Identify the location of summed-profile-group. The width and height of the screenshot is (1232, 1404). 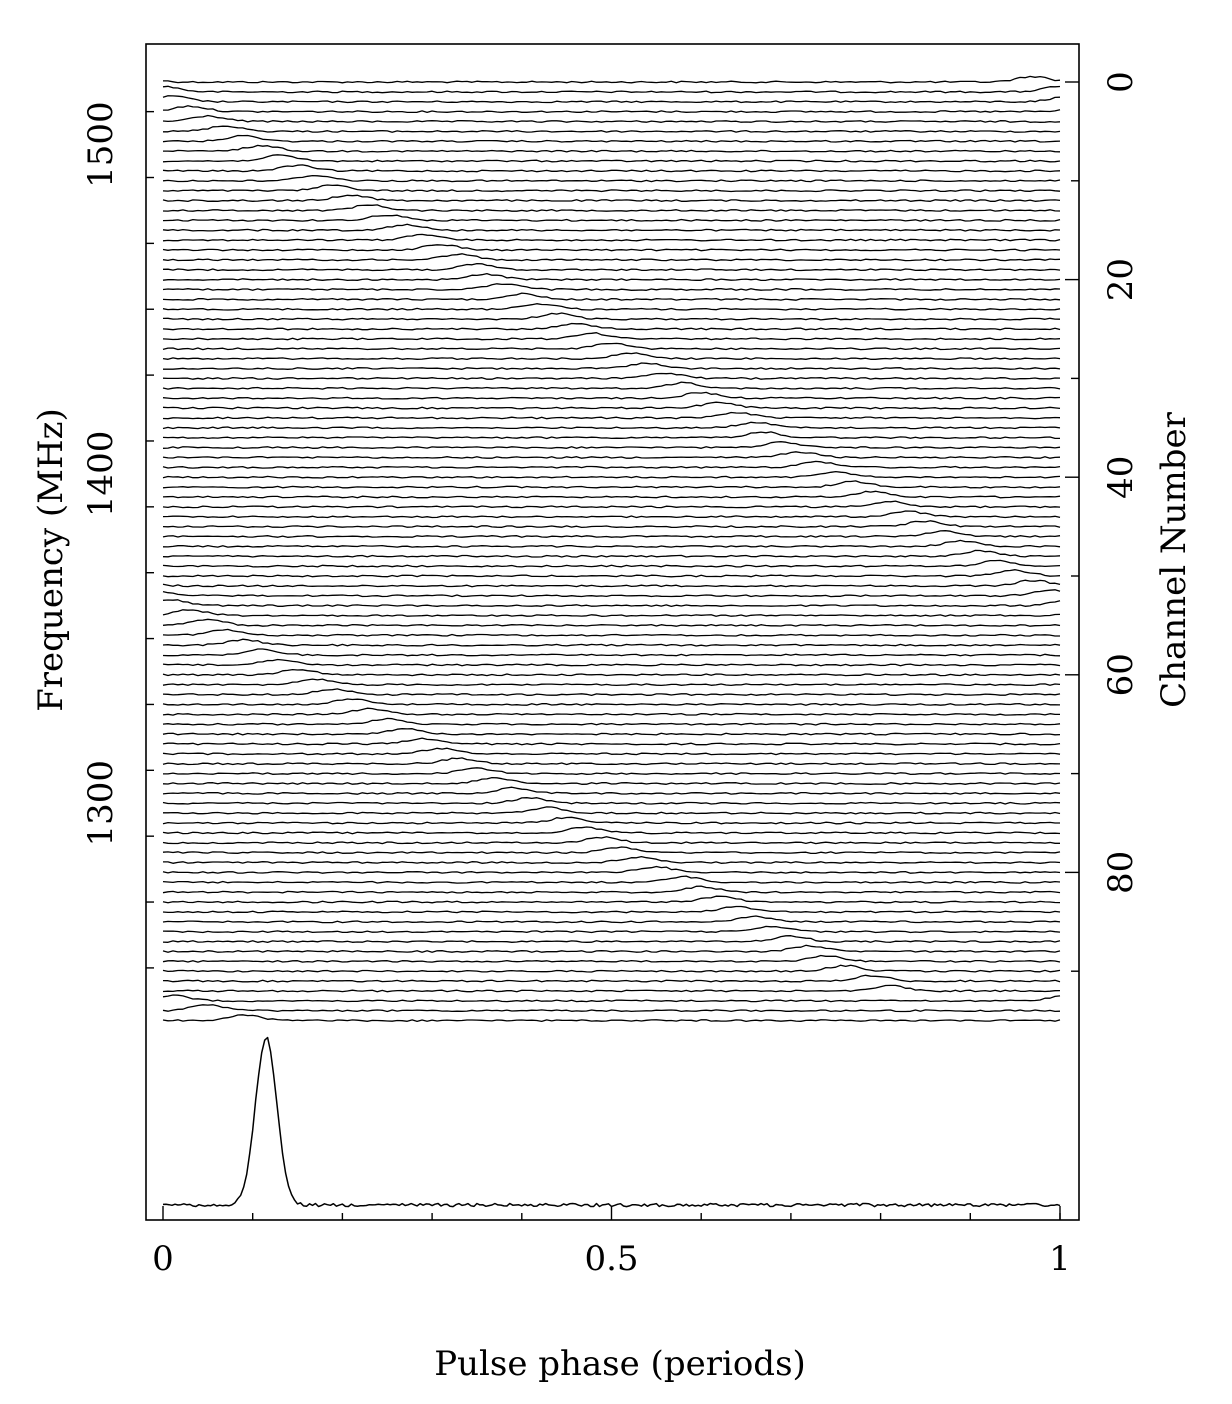
(611, 1122).